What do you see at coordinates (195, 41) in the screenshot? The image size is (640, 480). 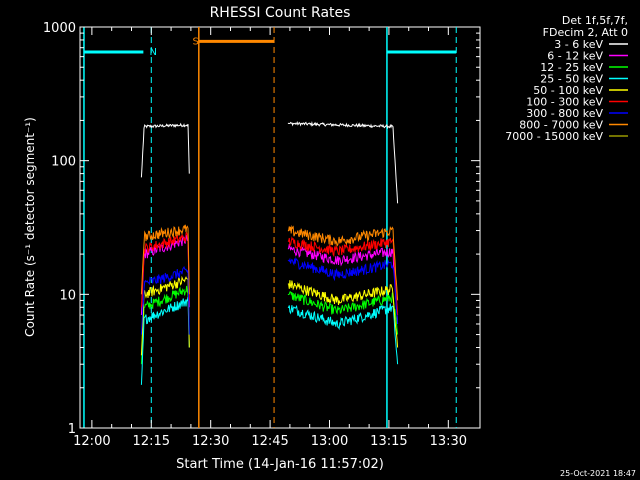 I see `marker-label: S` at bounding box center [195, 41].